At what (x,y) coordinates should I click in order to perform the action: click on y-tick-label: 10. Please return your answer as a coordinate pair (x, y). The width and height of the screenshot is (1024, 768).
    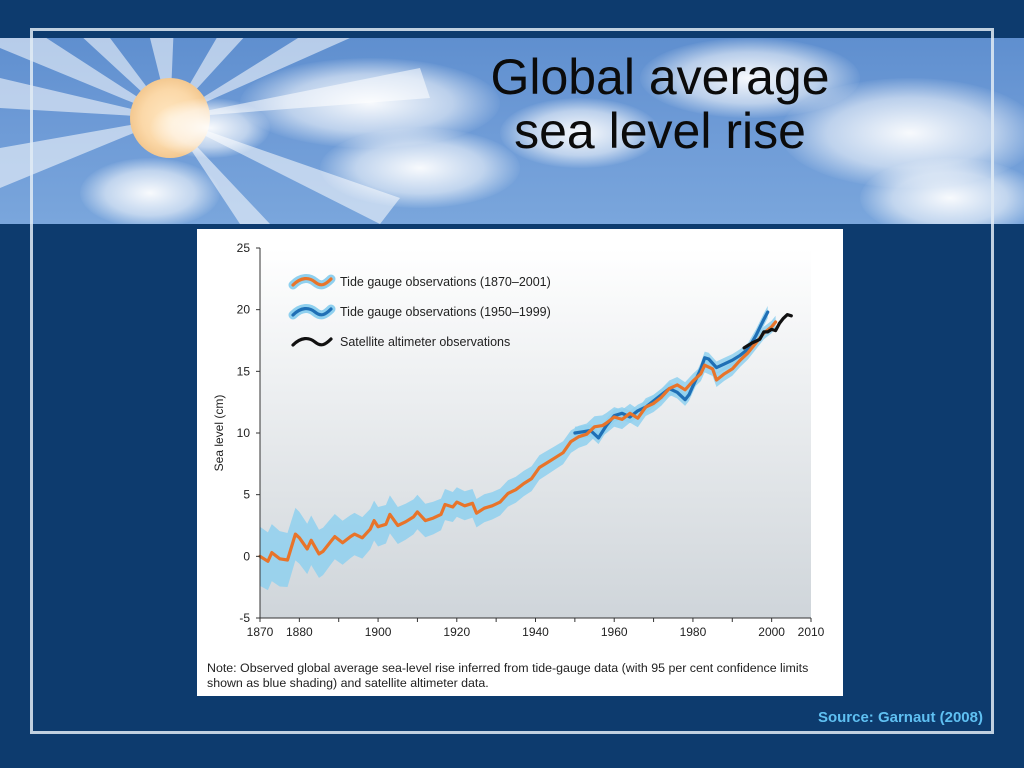
    Looking at the image, I should click on (244, 433).